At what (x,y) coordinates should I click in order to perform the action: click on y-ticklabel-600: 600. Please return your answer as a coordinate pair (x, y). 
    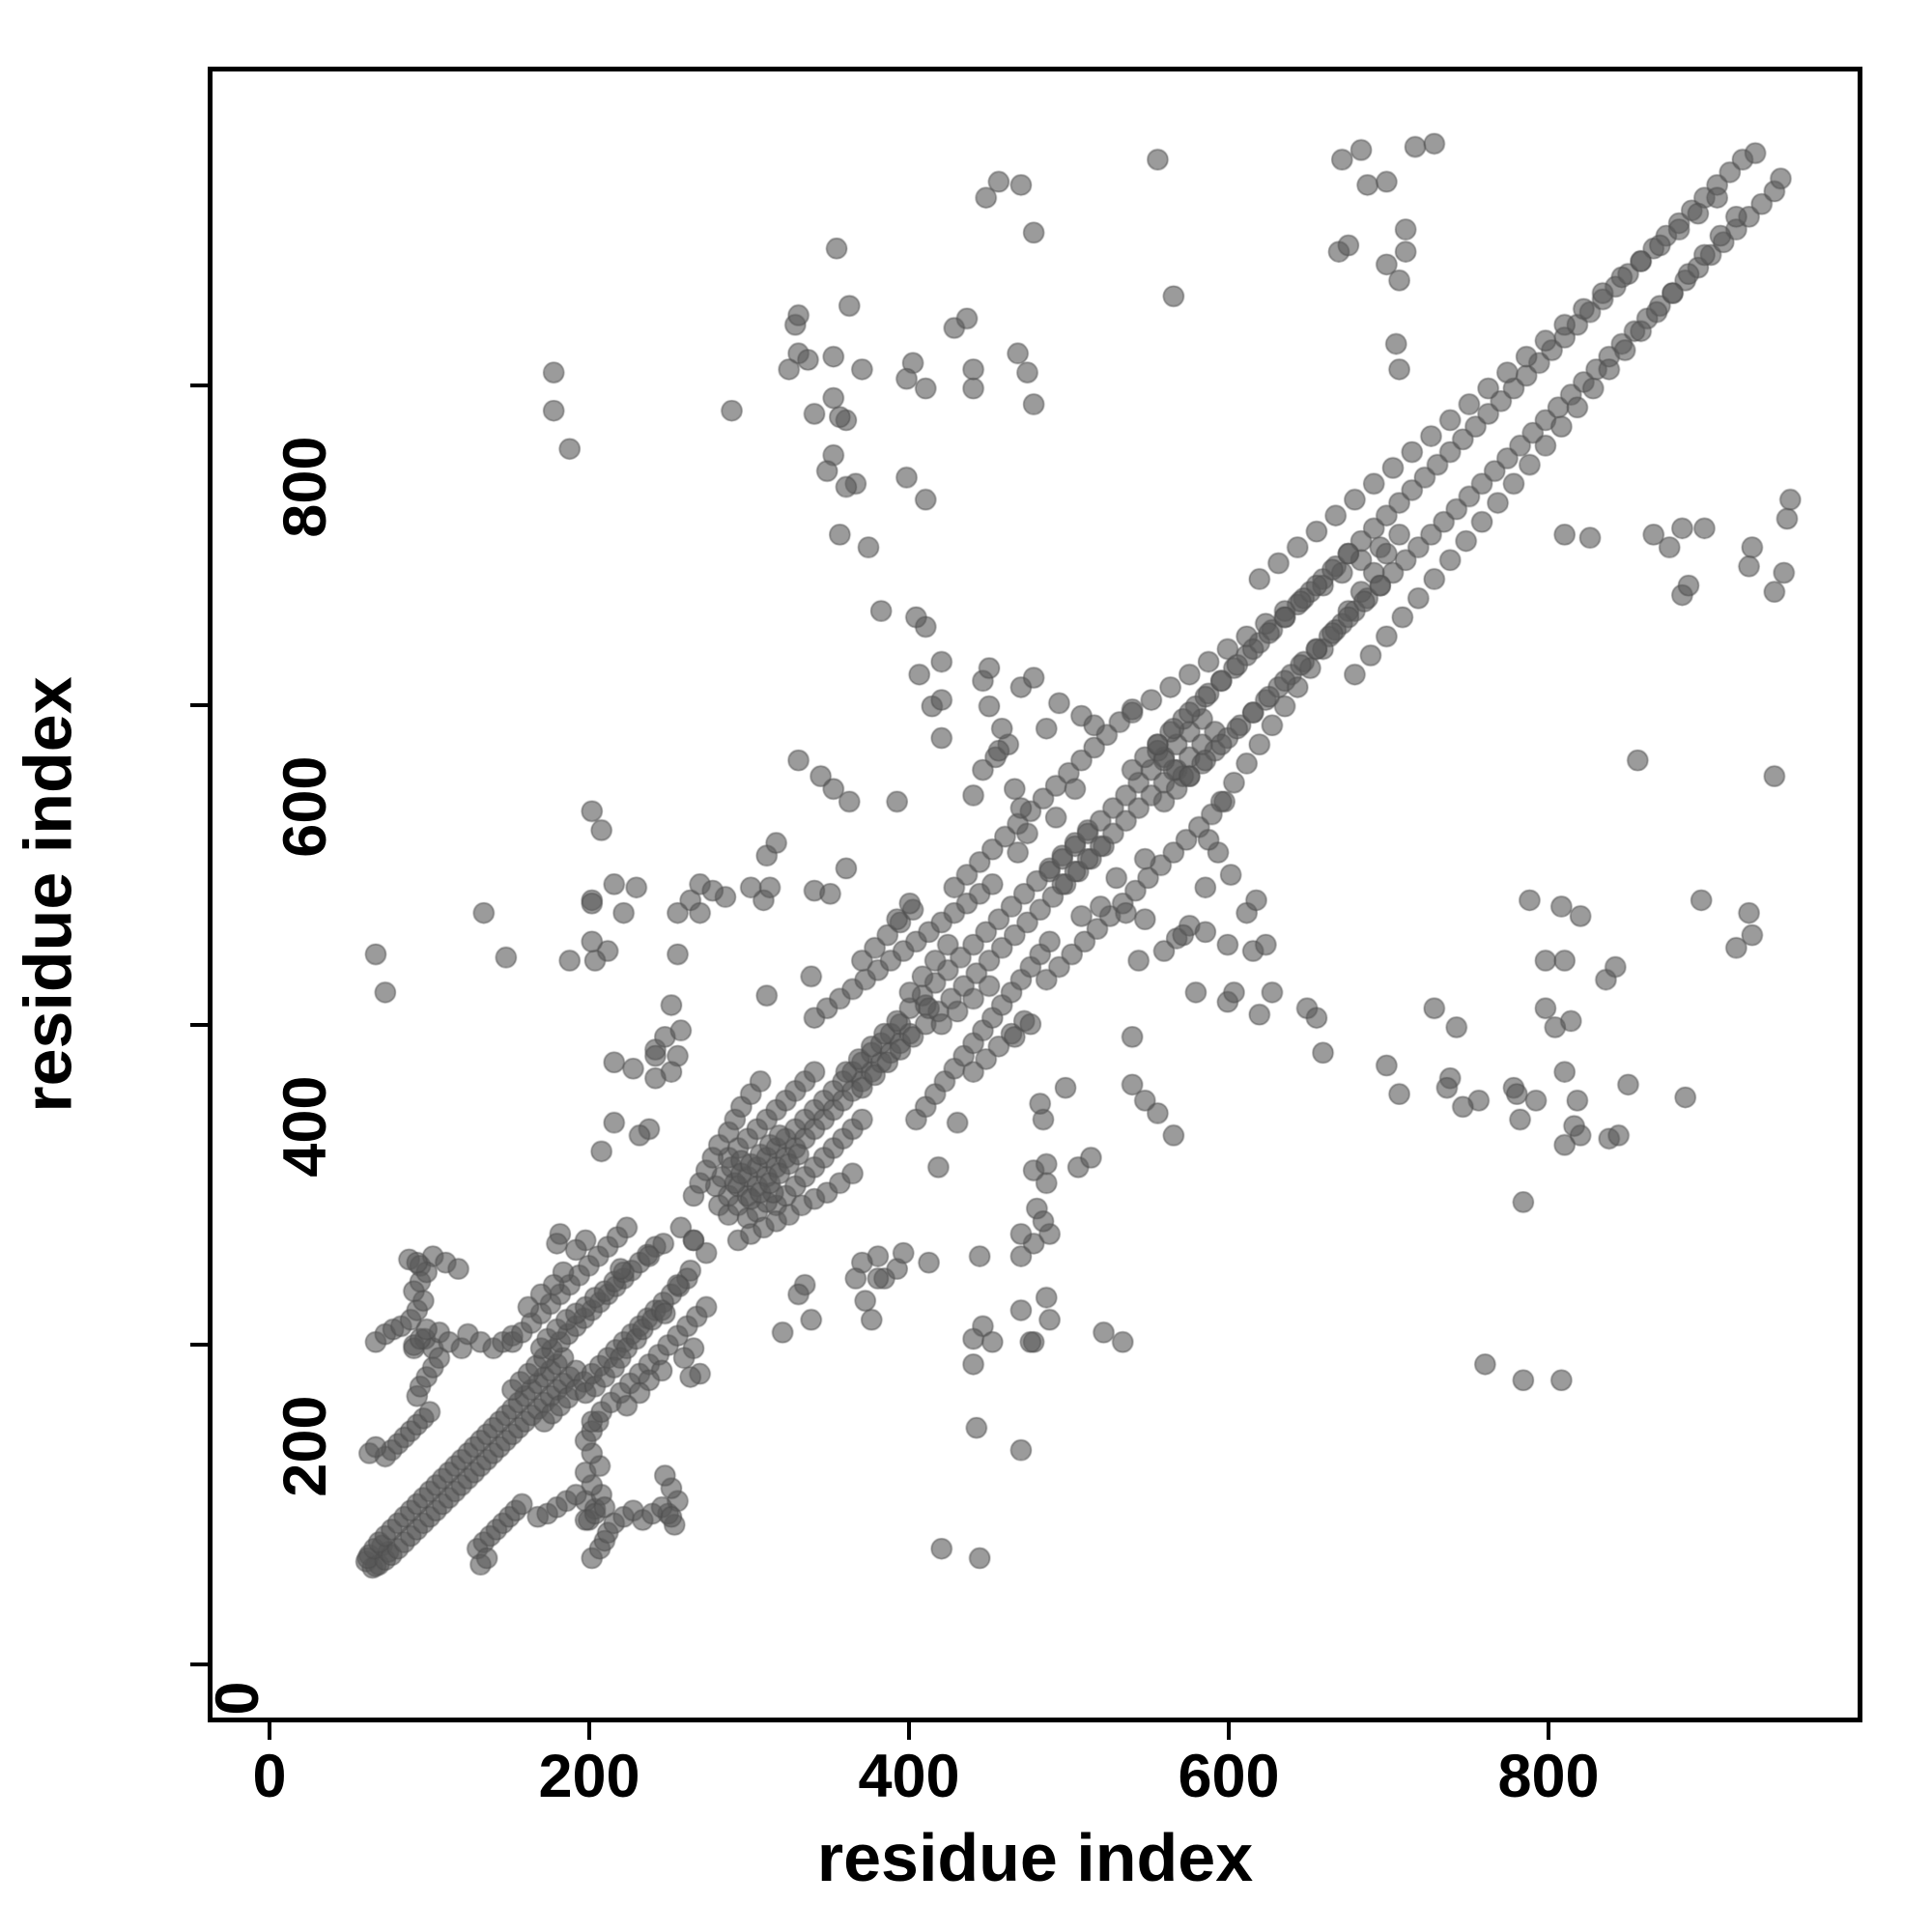
    Looking at the image, I should click on (305, 806).